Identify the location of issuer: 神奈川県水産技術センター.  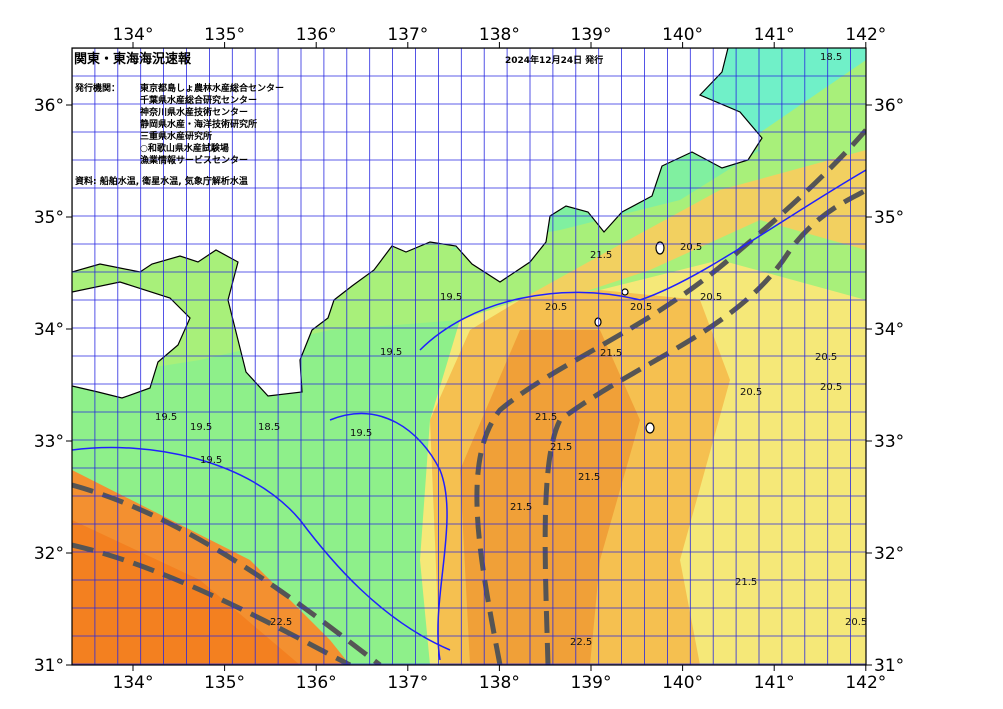
(194, 112).